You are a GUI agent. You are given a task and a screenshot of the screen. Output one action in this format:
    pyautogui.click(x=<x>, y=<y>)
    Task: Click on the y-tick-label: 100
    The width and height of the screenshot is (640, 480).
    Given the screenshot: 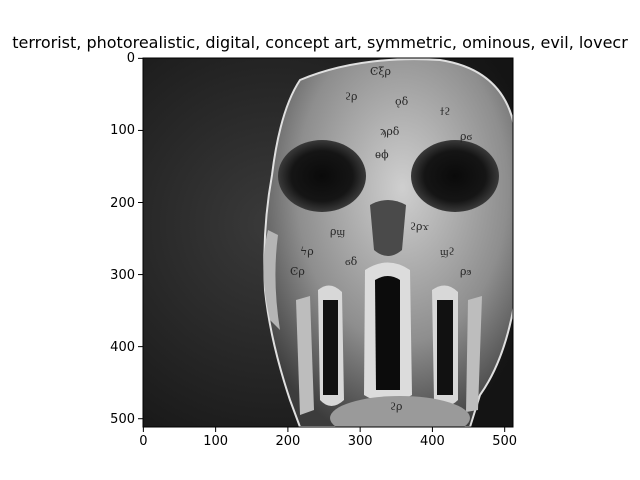 What is the action you would take?
    pyautogui.click(x=122, y=131)
    